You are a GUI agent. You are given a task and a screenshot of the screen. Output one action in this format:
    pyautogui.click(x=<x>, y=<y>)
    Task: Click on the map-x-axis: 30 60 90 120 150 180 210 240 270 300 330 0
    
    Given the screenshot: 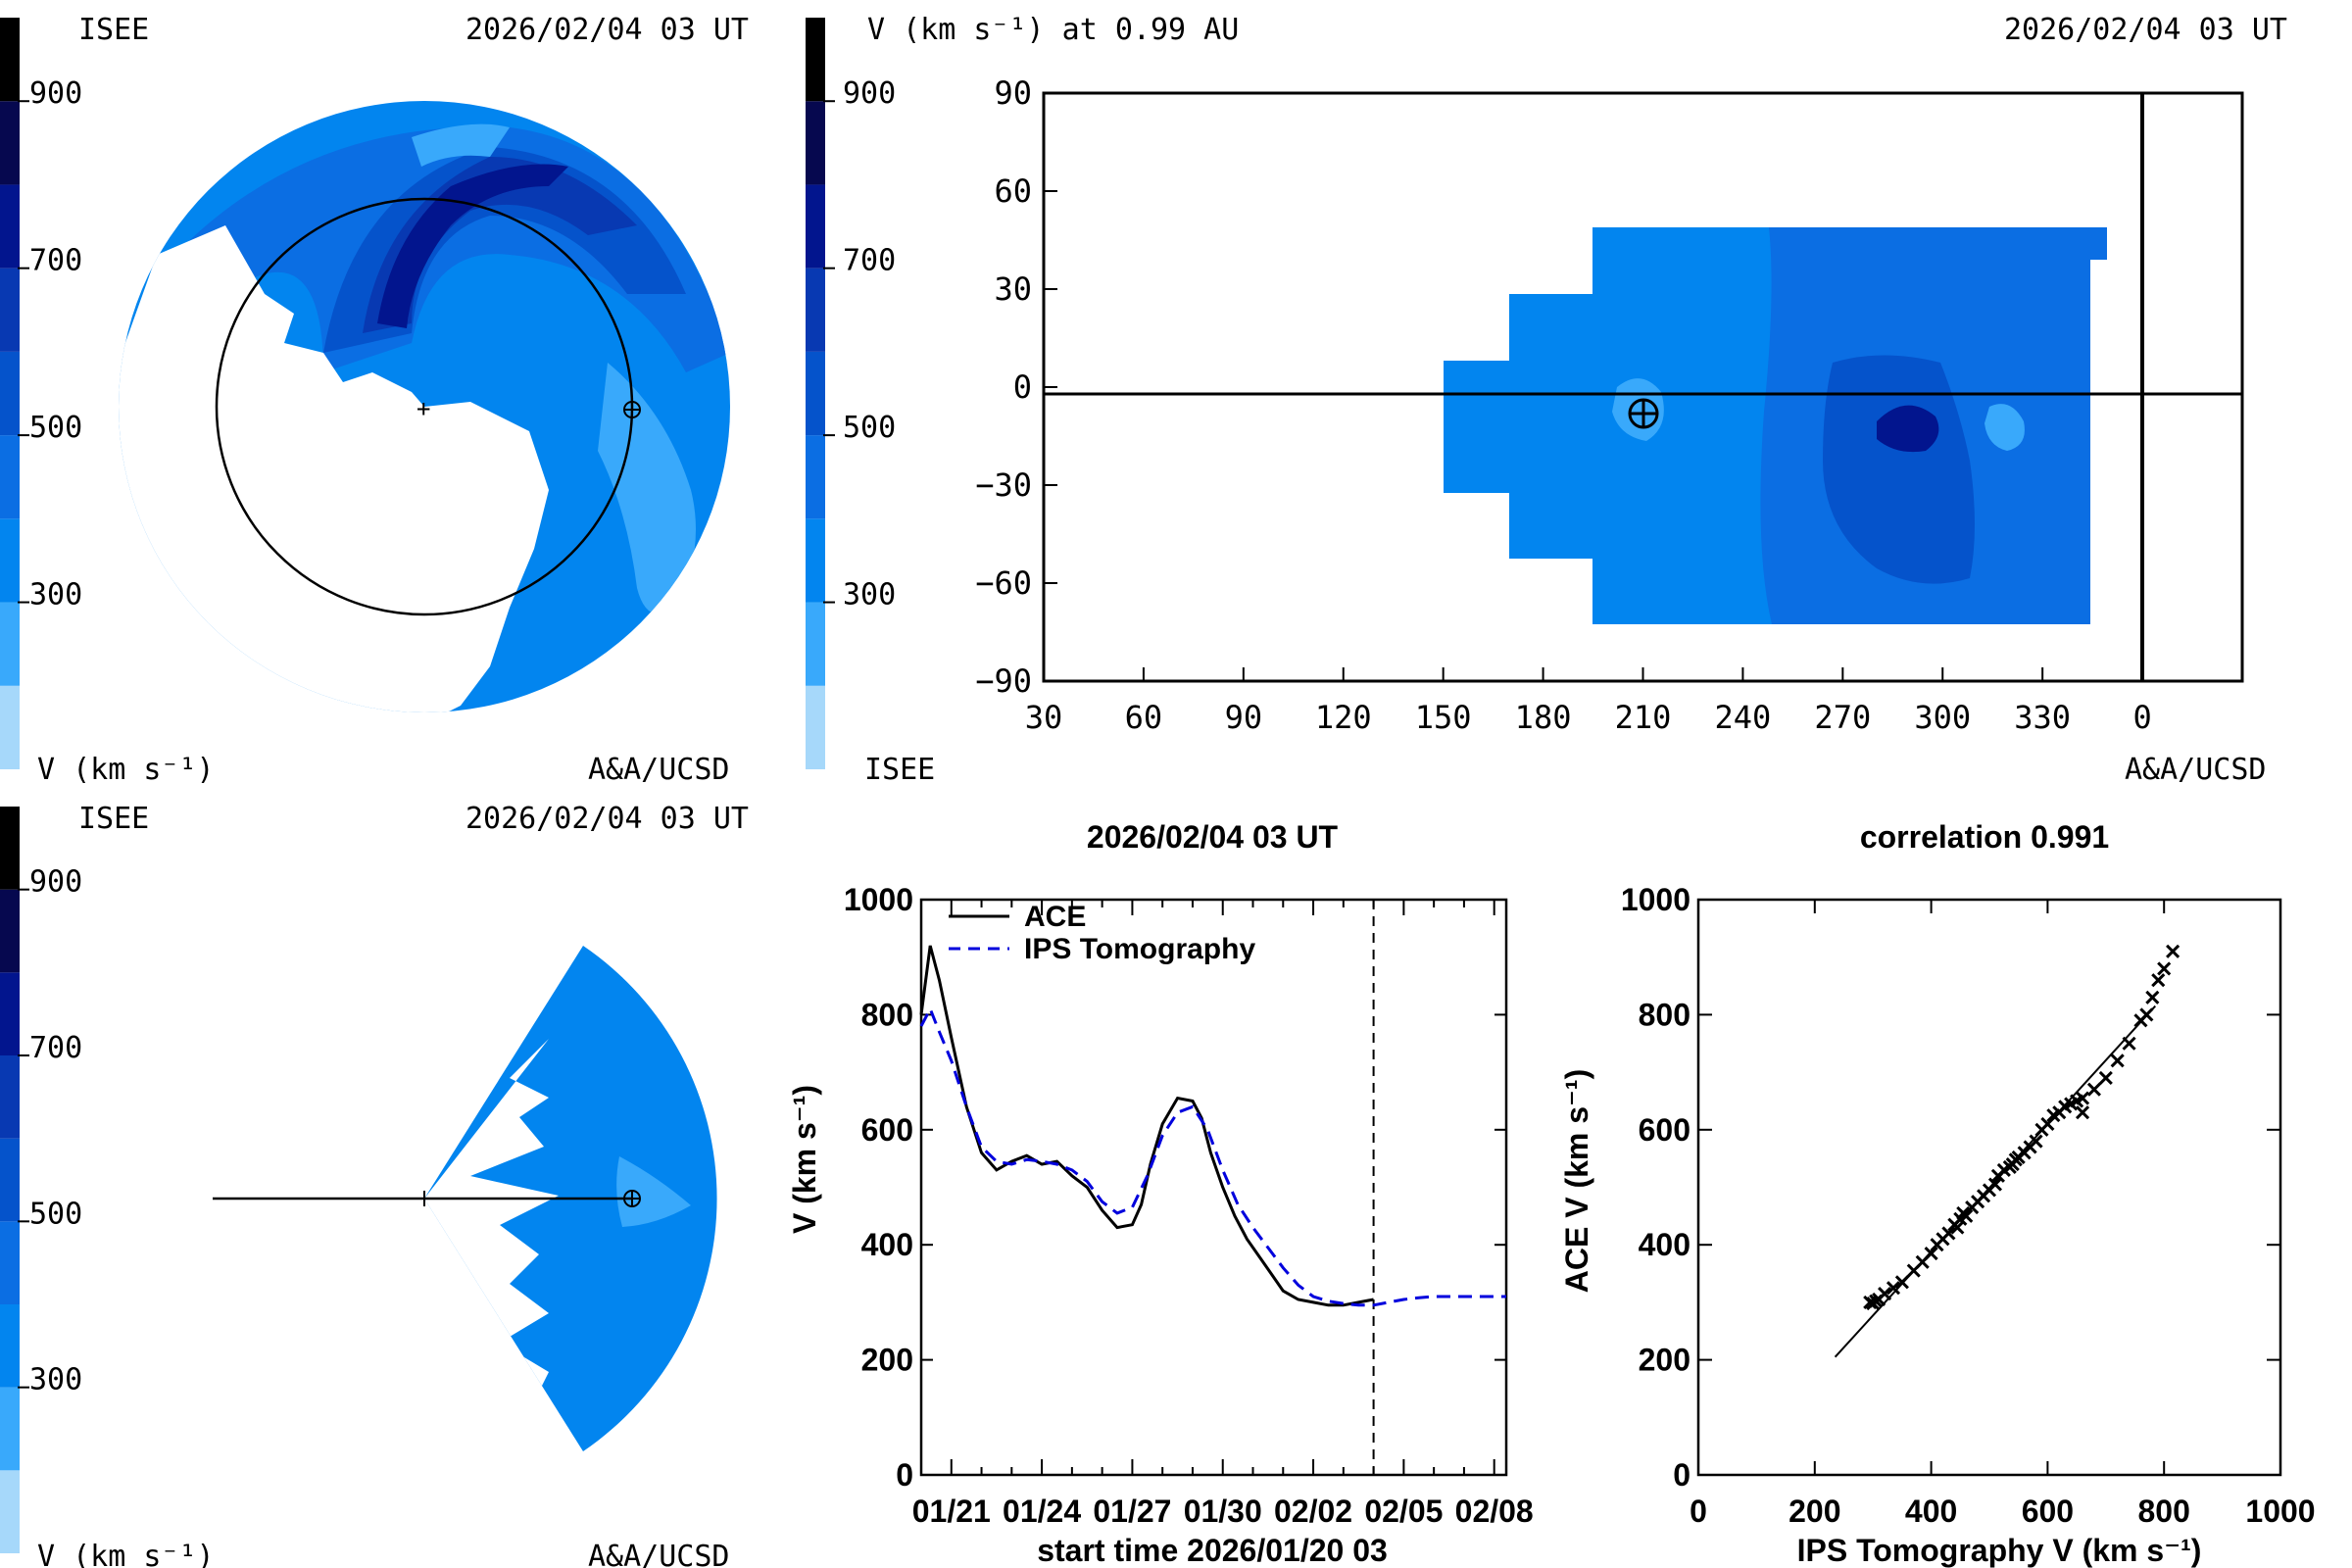 What is the action you would take?
    pyautogui.click(x=1588, y=701)
    